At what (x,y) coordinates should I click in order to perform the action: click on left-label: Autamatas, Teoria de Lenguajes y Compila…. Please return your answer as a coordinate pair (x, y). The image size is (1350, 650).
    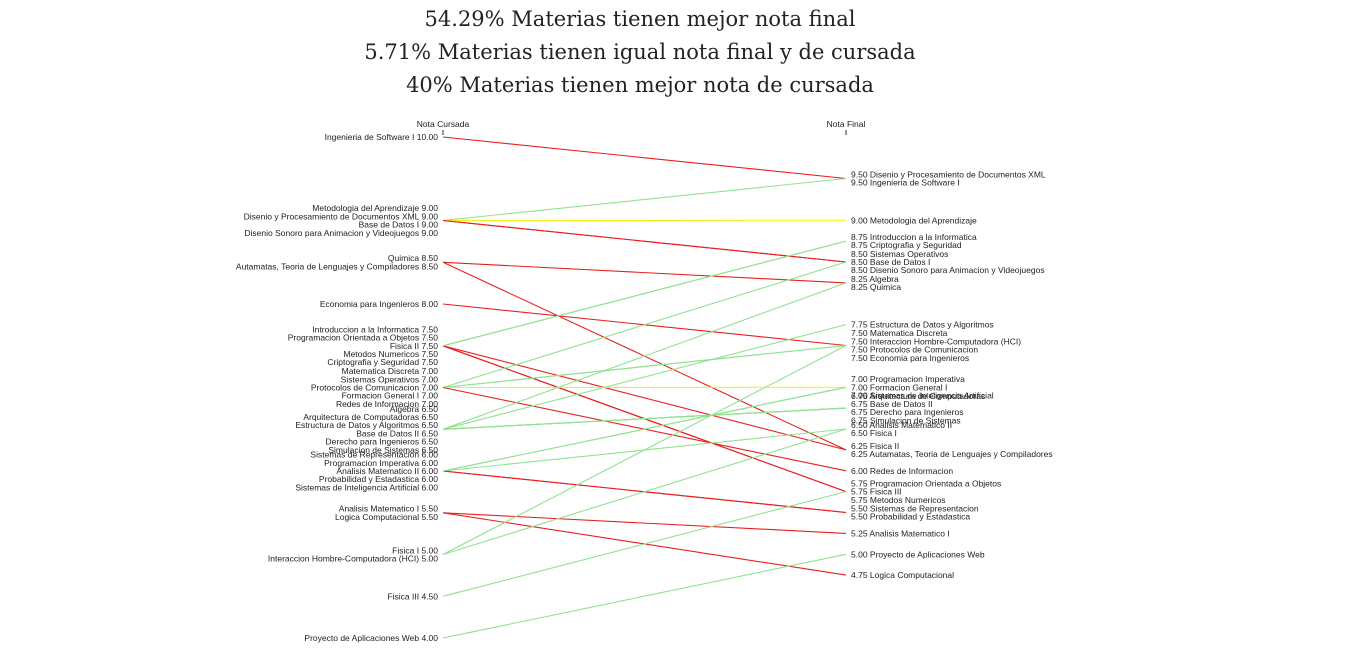
    Looking at the image, I should click on (337, 266).